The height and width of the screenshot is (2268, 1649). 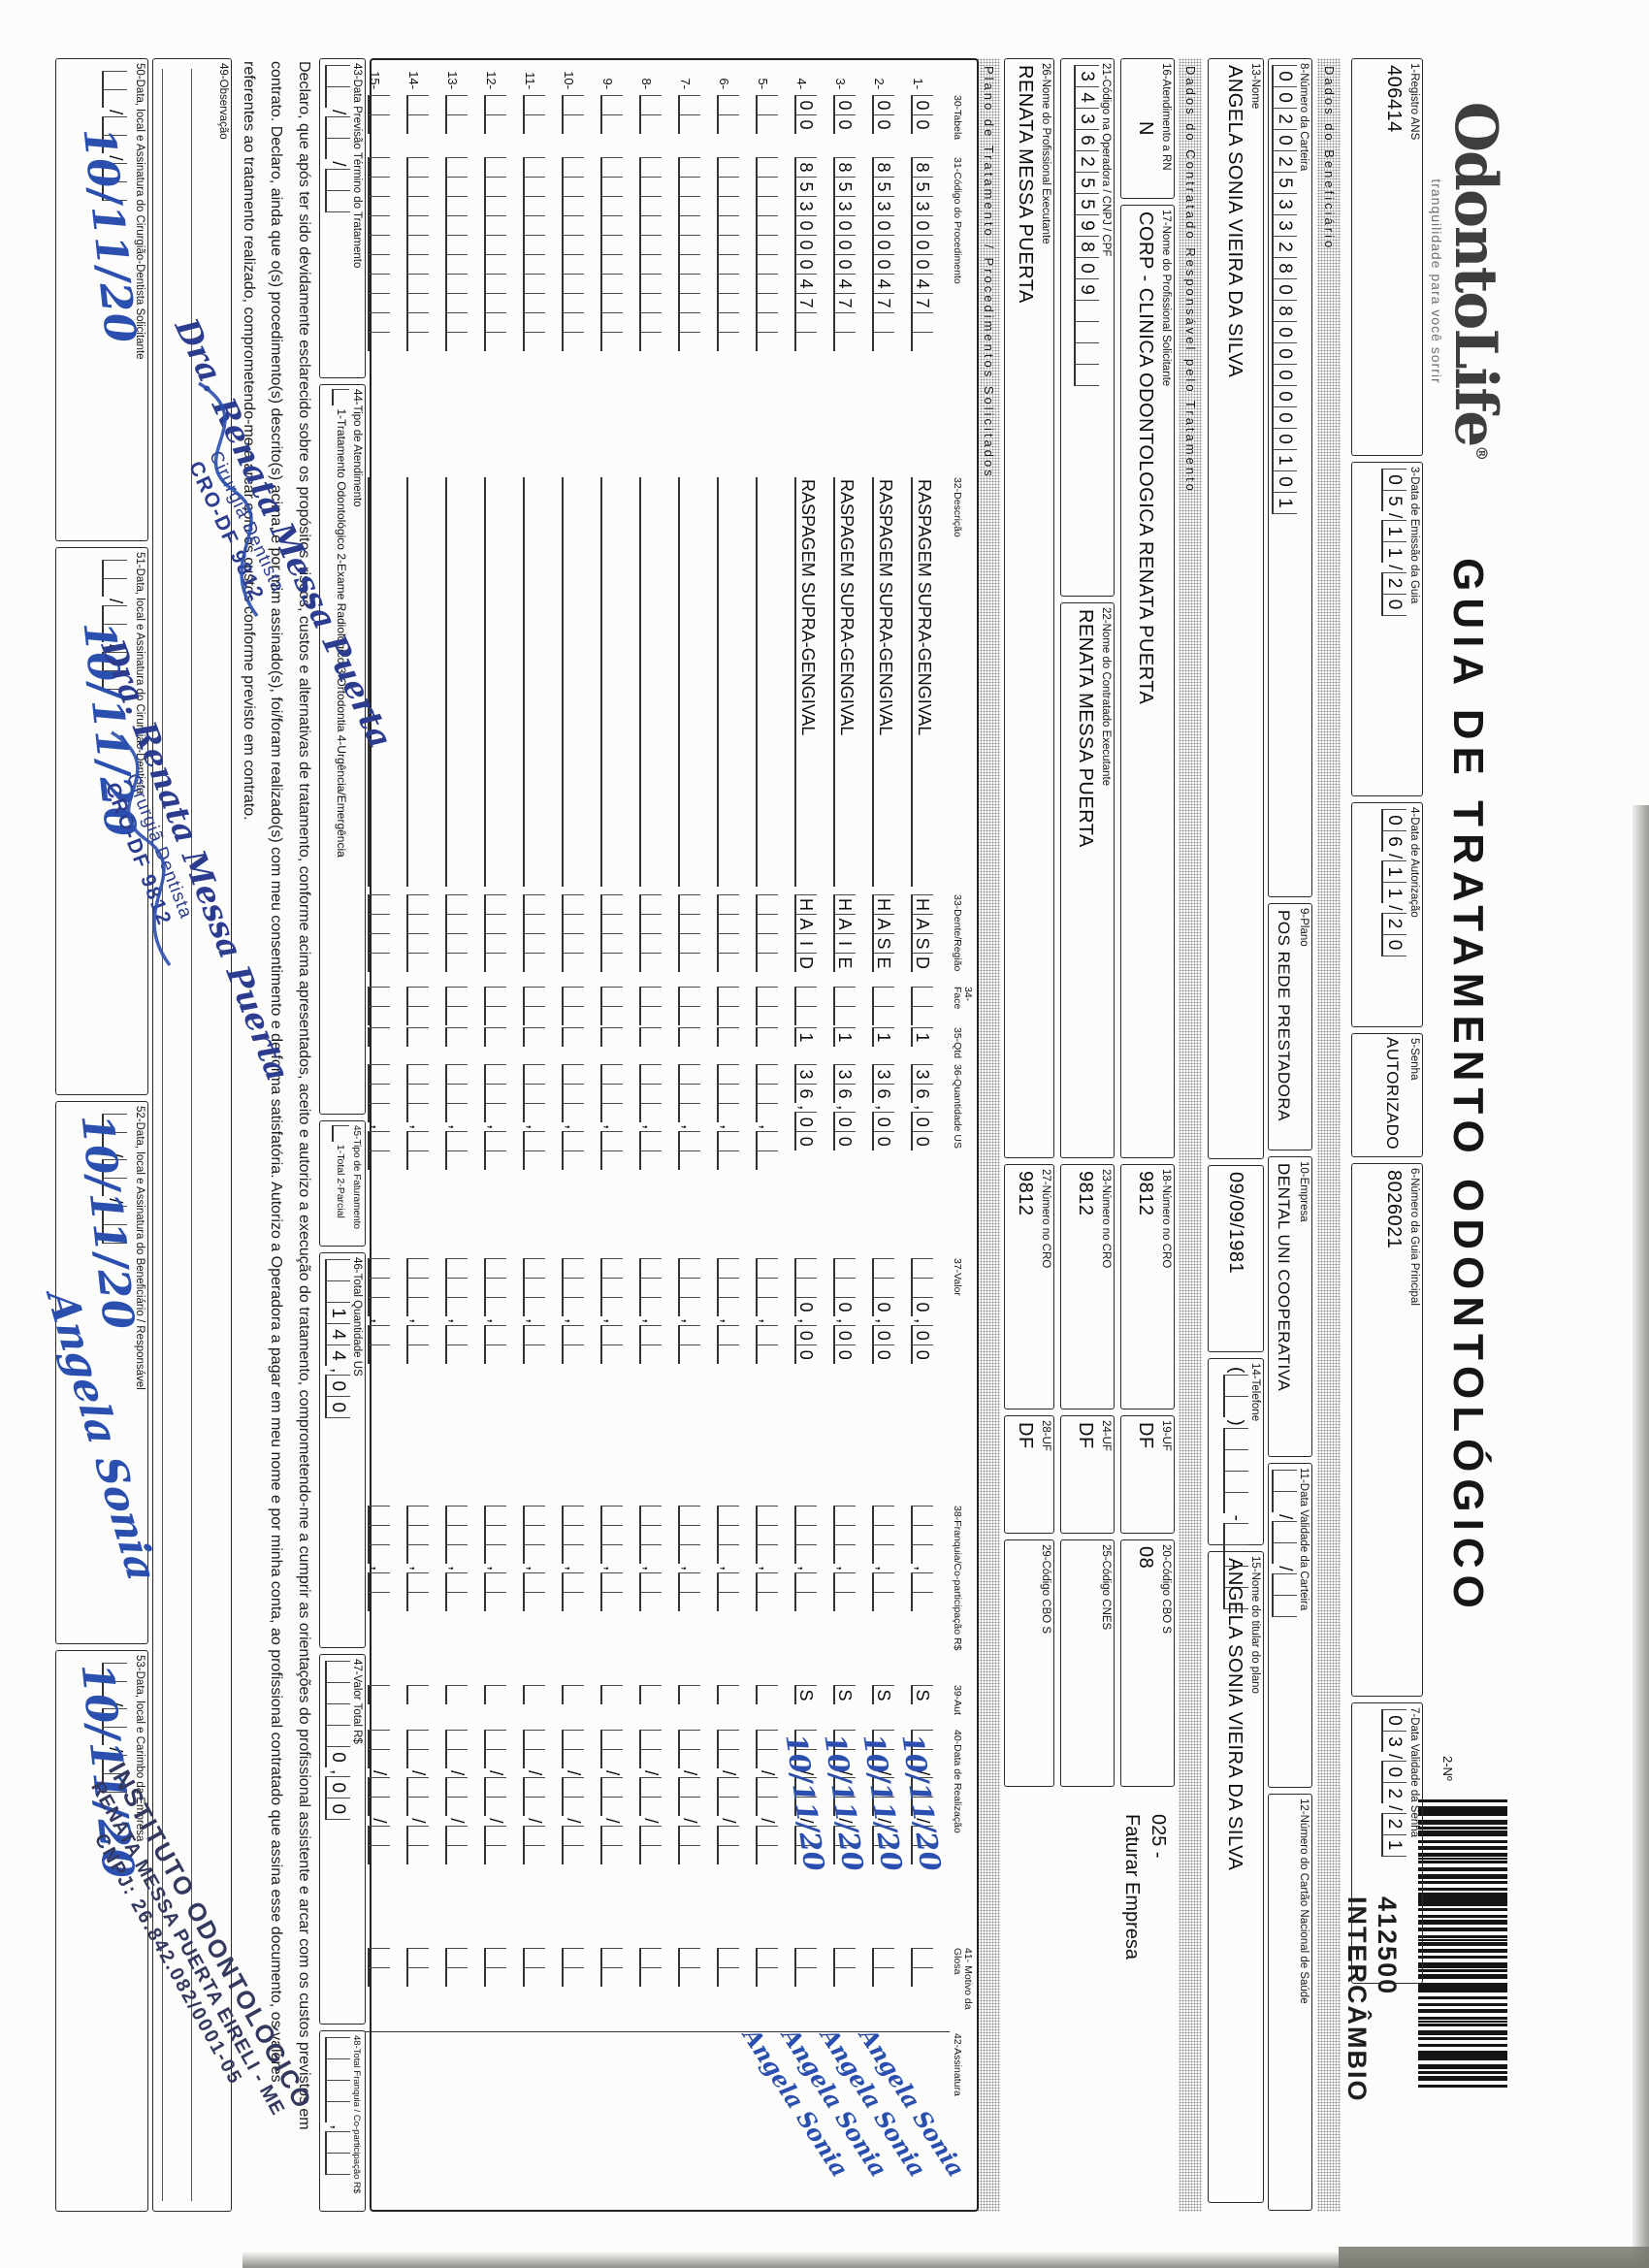 I want to click on field-label: 12-Número do Cartão Nacional de Saúde, so click(x=1304, y=1901).